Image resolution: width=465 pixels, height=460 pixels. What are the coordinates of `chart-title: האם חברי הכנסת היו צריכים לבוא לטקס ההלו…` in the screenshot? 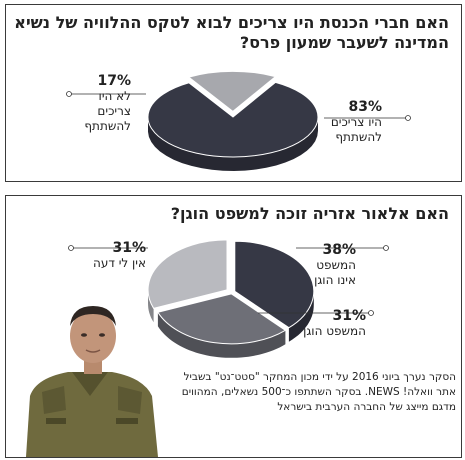 It's located at (231, 32).